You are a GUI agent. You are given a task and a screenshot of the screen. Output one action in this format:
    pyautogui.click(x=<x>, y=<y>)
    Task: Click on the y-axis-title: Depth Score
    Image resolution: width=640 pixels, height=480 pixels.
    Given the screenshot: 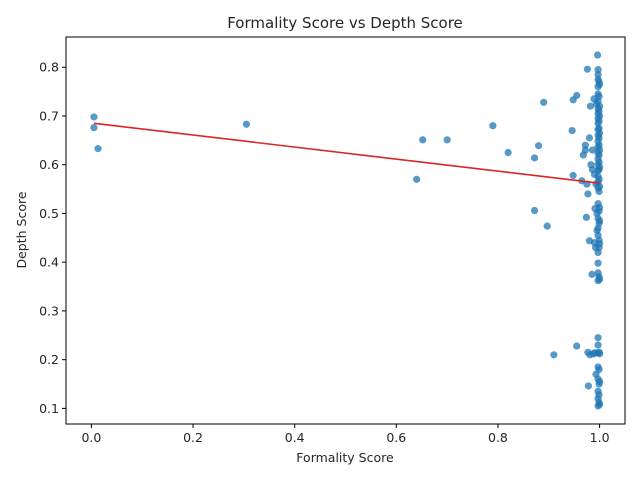 What is the action you would take?
    pyautogui.click(x=21, y=229)
    